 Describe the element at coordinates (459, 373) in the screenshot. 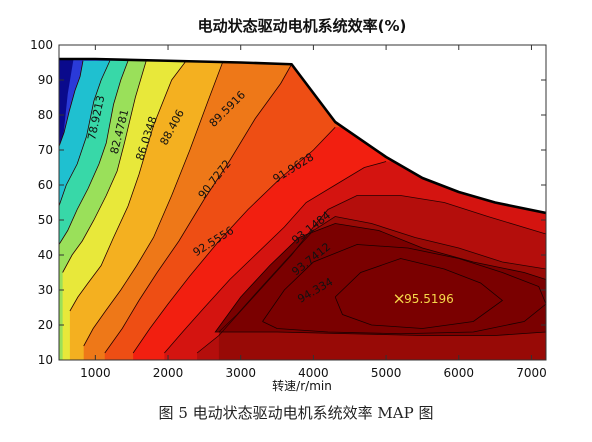

I see `x-tick-label: 6000` at that location.